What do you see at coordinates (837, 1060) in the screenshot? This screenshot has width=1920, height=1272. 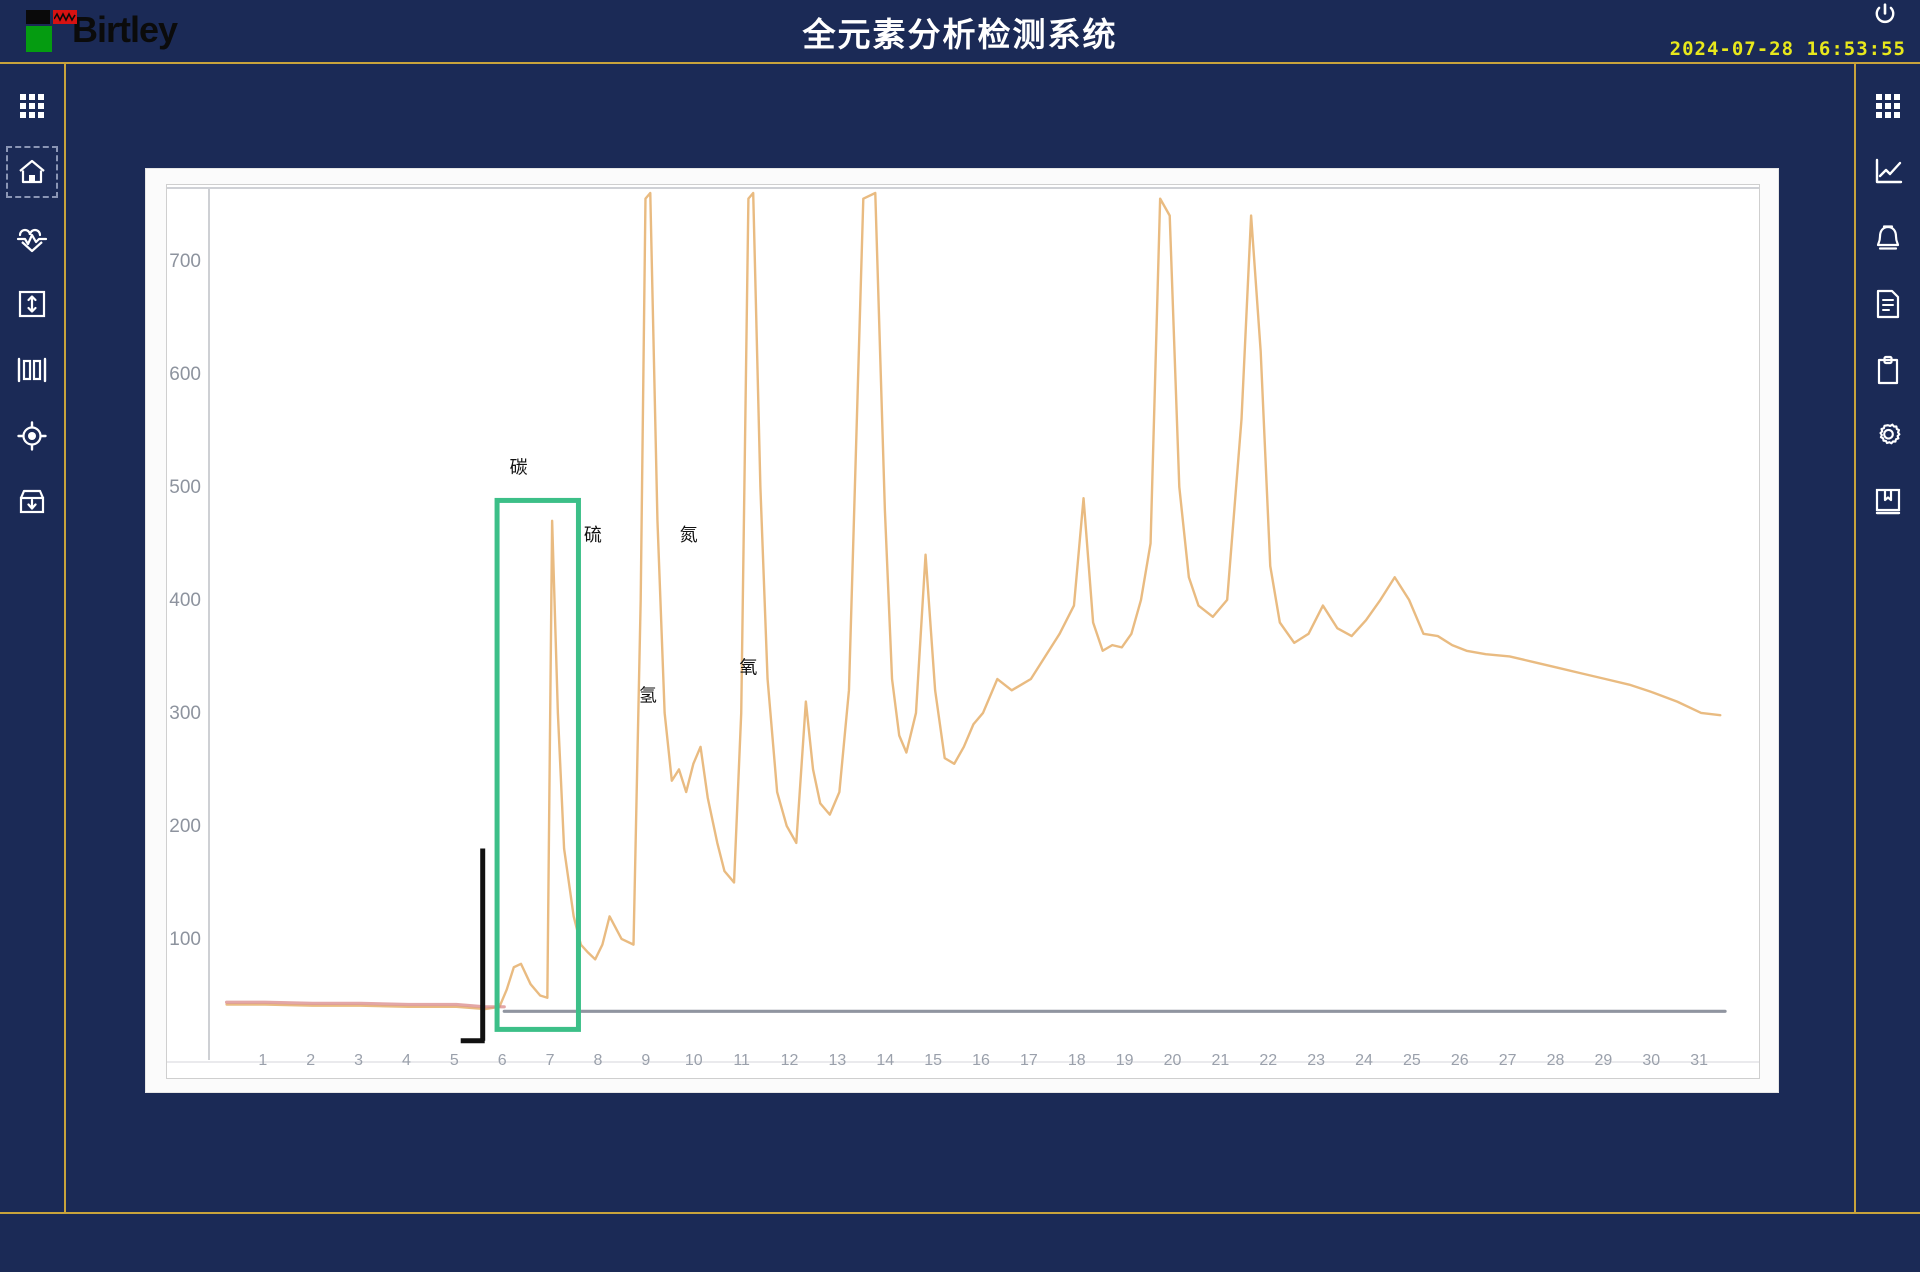 I see `x-tick-label: 13` at bounding box center [837, 1060].